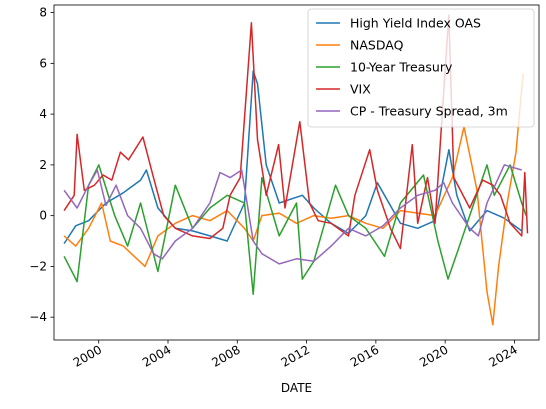 This screenshot has width=546, height=409. Describe the element at coordinates (43, 216) in the screenshot. I see `y-tick-label: 0` at that location.